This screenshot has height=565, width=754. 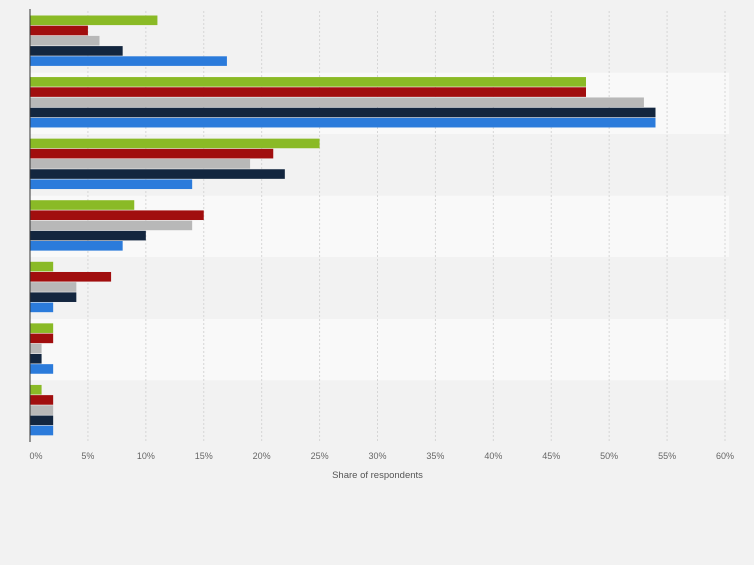 I want to click on bar-s3-g3, so click(x=140, y=164).